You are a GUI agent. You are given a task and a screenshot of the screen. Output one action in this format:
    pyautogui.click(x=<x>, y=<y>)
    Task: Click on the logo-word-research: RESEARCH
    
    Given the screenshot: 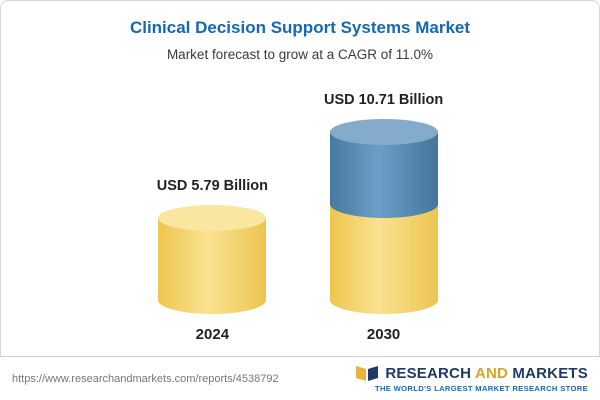 What is the action you would take?
    pyautogui.click(x=428, y=373)
    